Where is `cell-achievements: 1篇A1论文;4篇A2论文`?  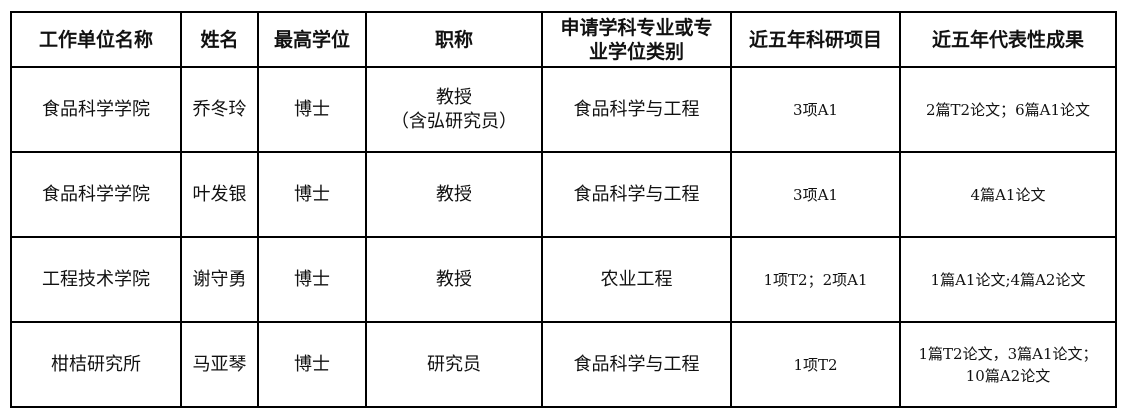 cell-achievements: 1篇A1论文;4篇A2论文 is located at coordinates (1008, 279).